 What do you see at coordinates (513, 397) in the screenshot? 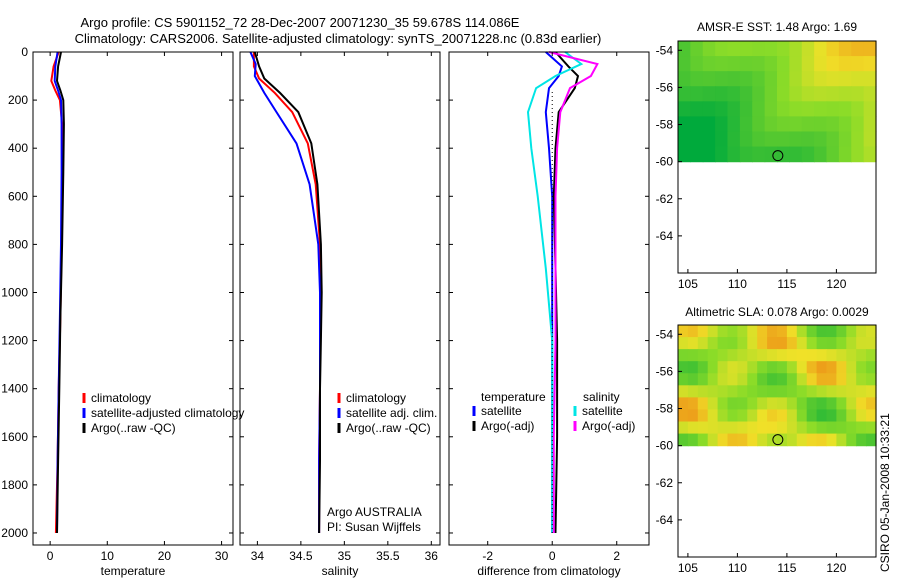
I see `difference-legend-heading-temperature: temperature` at bounding box center [513, 397].